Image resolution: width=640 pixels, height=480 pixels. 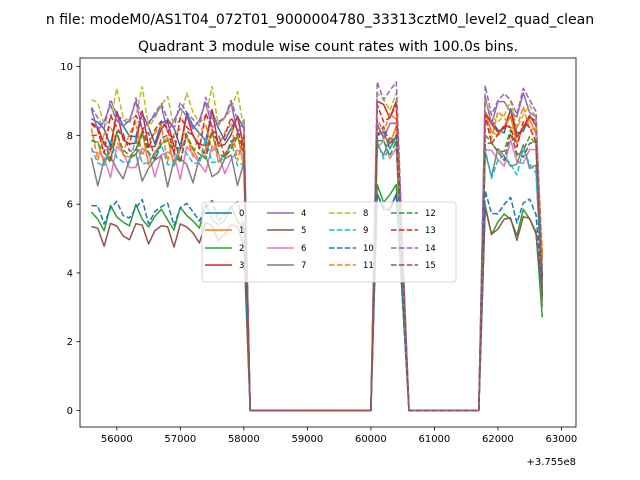 What do you see at coordinates (430, 249) in the screenshot?
I see `legend-label-14: 14` at bounding box center [430, 249].